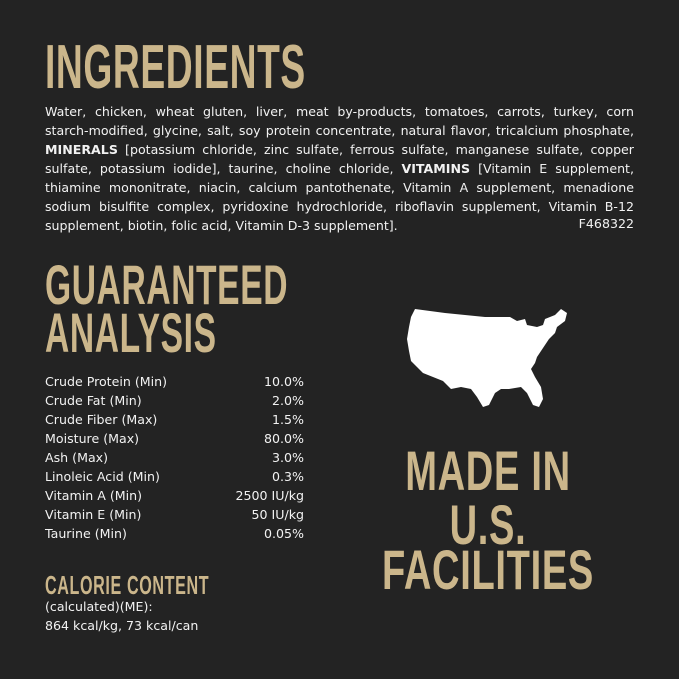 This screenshot has height=679, width=679. I want to click on analysis-row: Linoleic Acid (Min) 0.3%, so click(174, 476).